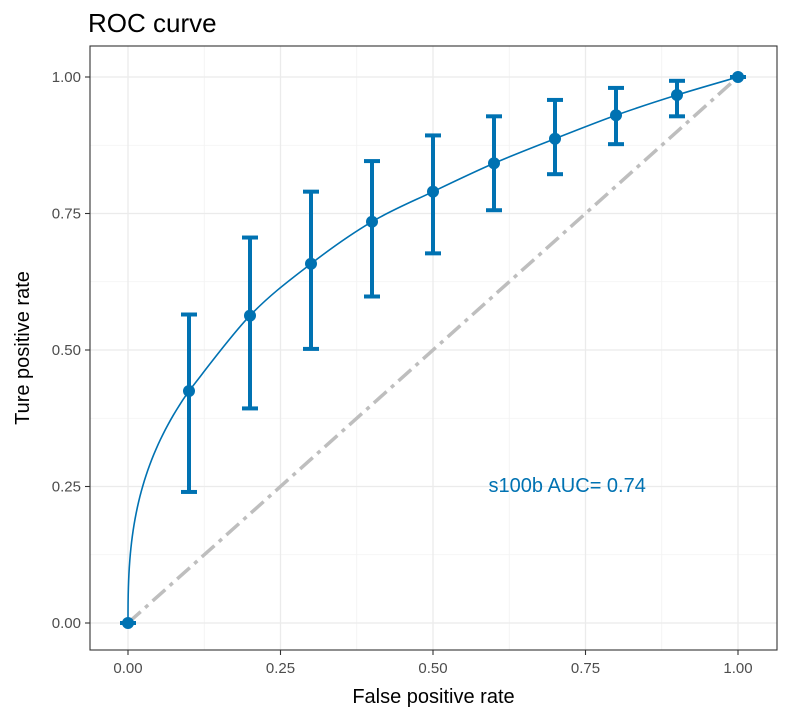 The image size is (790, 721). What do you see at coordinates (23, 348) in the screenshot?
I see `y-axis-title: Ture positive rate` at bounding box center [23, 348].